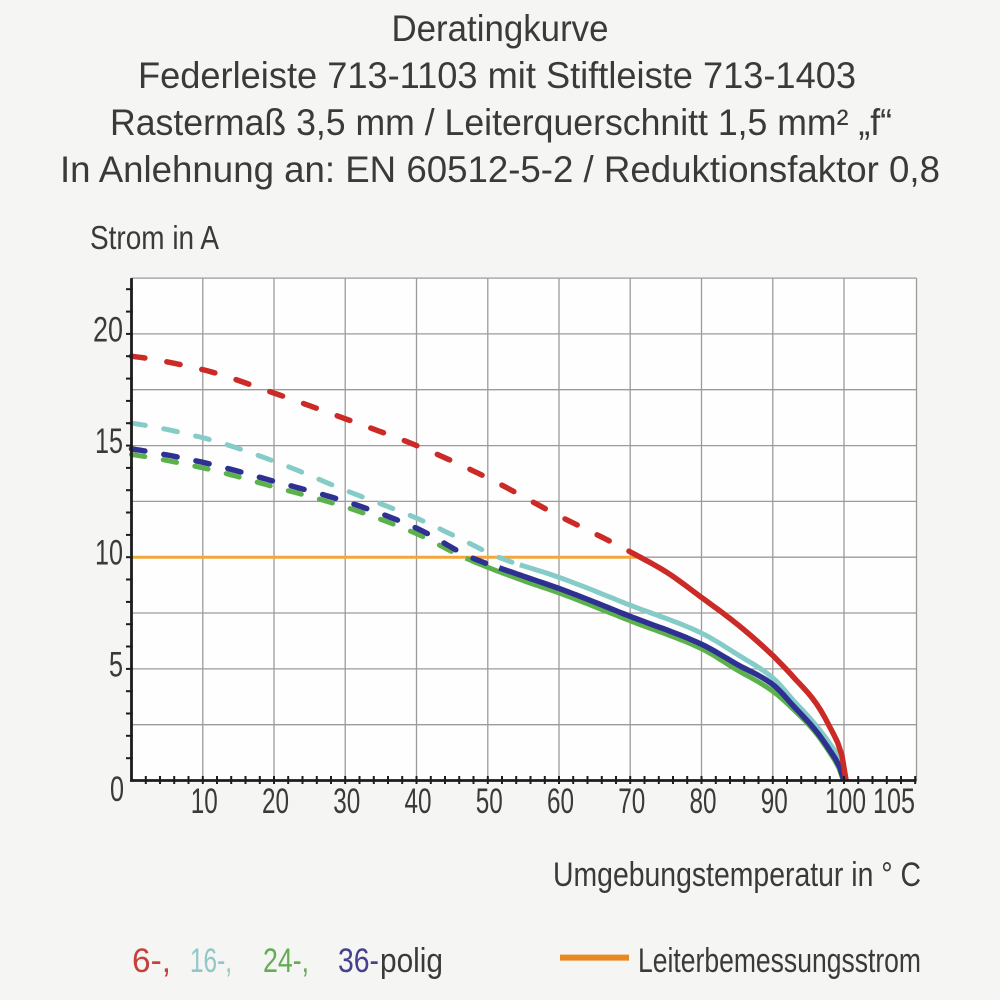 This screenshot has height=1000, width=1000. I want to click on svg-text: Leiterbemessungsstrom, so click(779, 961).